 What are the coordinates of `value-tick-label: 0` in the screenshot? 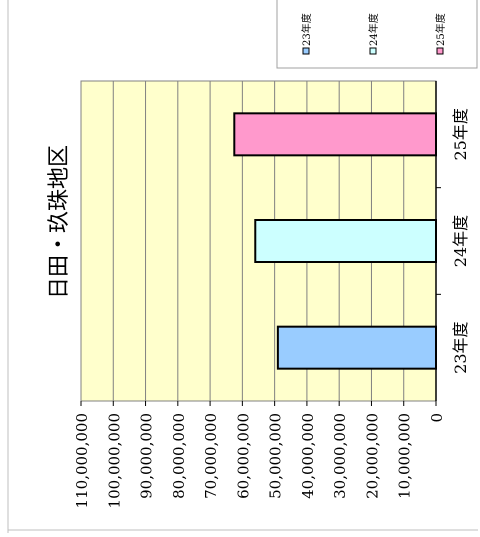 It's located at (437, 418).